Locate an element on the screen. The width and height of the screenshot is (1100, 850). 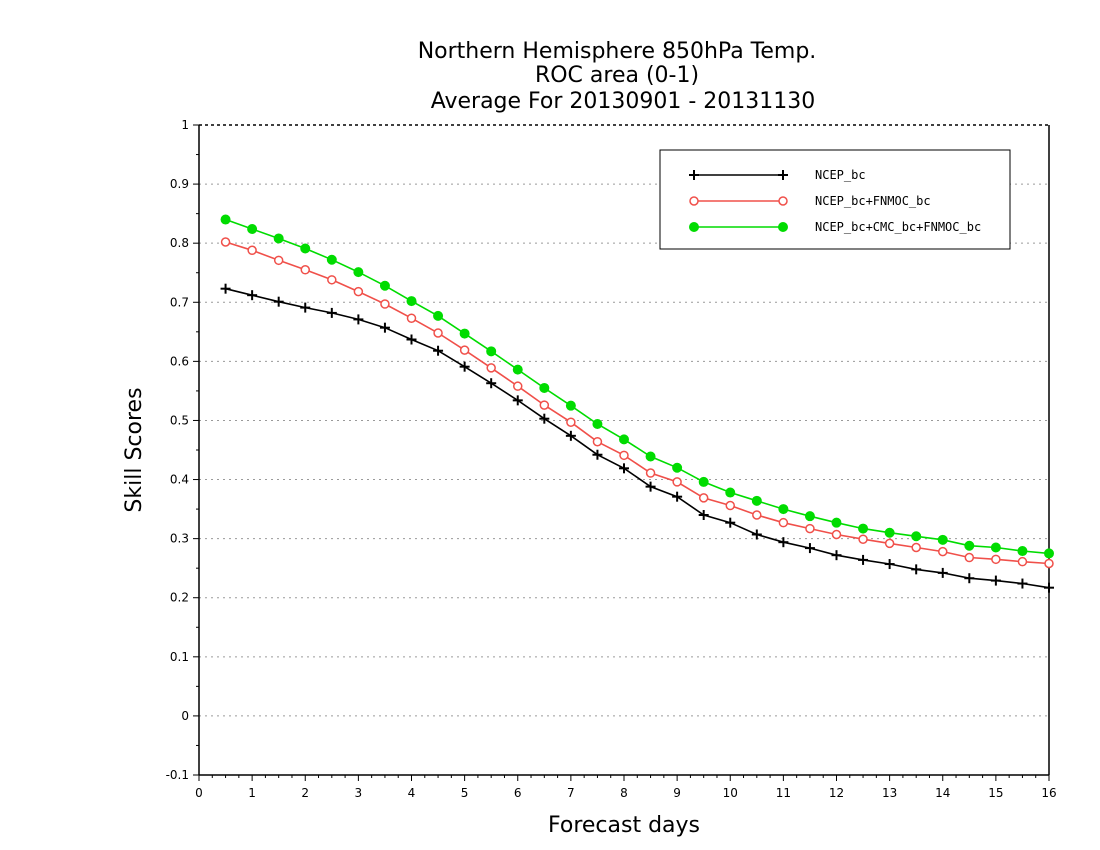
x-tick-label-13: 13 is located at coordinates (889, 793).